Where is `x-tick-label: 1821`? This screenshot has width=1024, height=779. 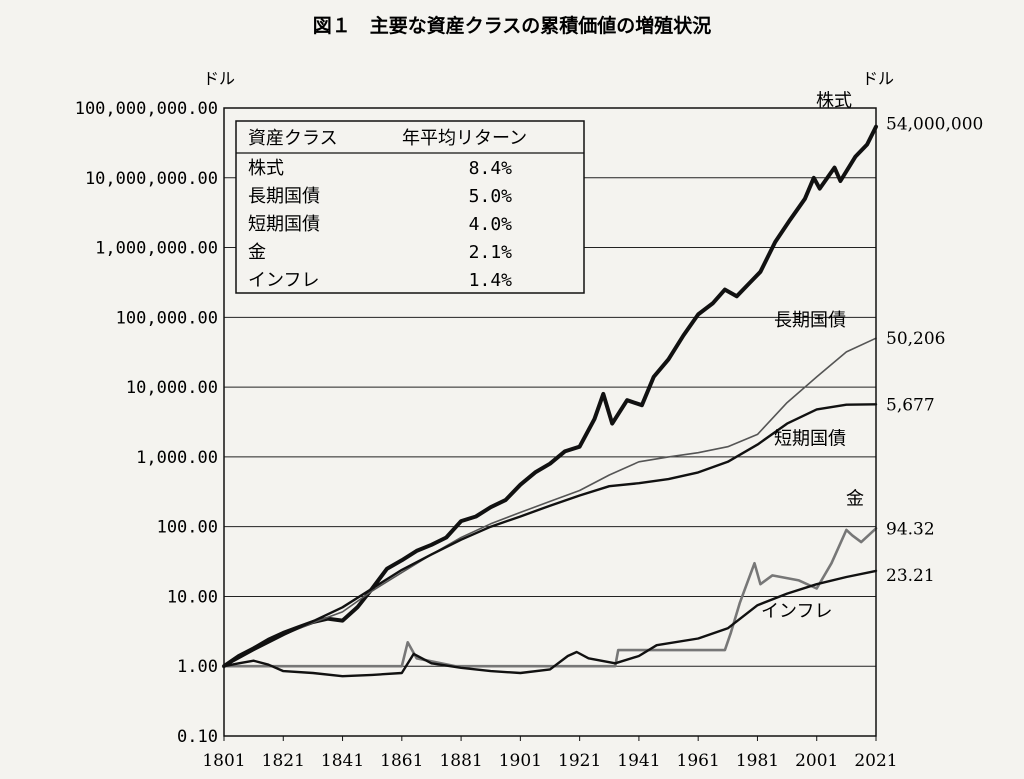
x-tick-label: 1821 is located at coordinates (283, 761).